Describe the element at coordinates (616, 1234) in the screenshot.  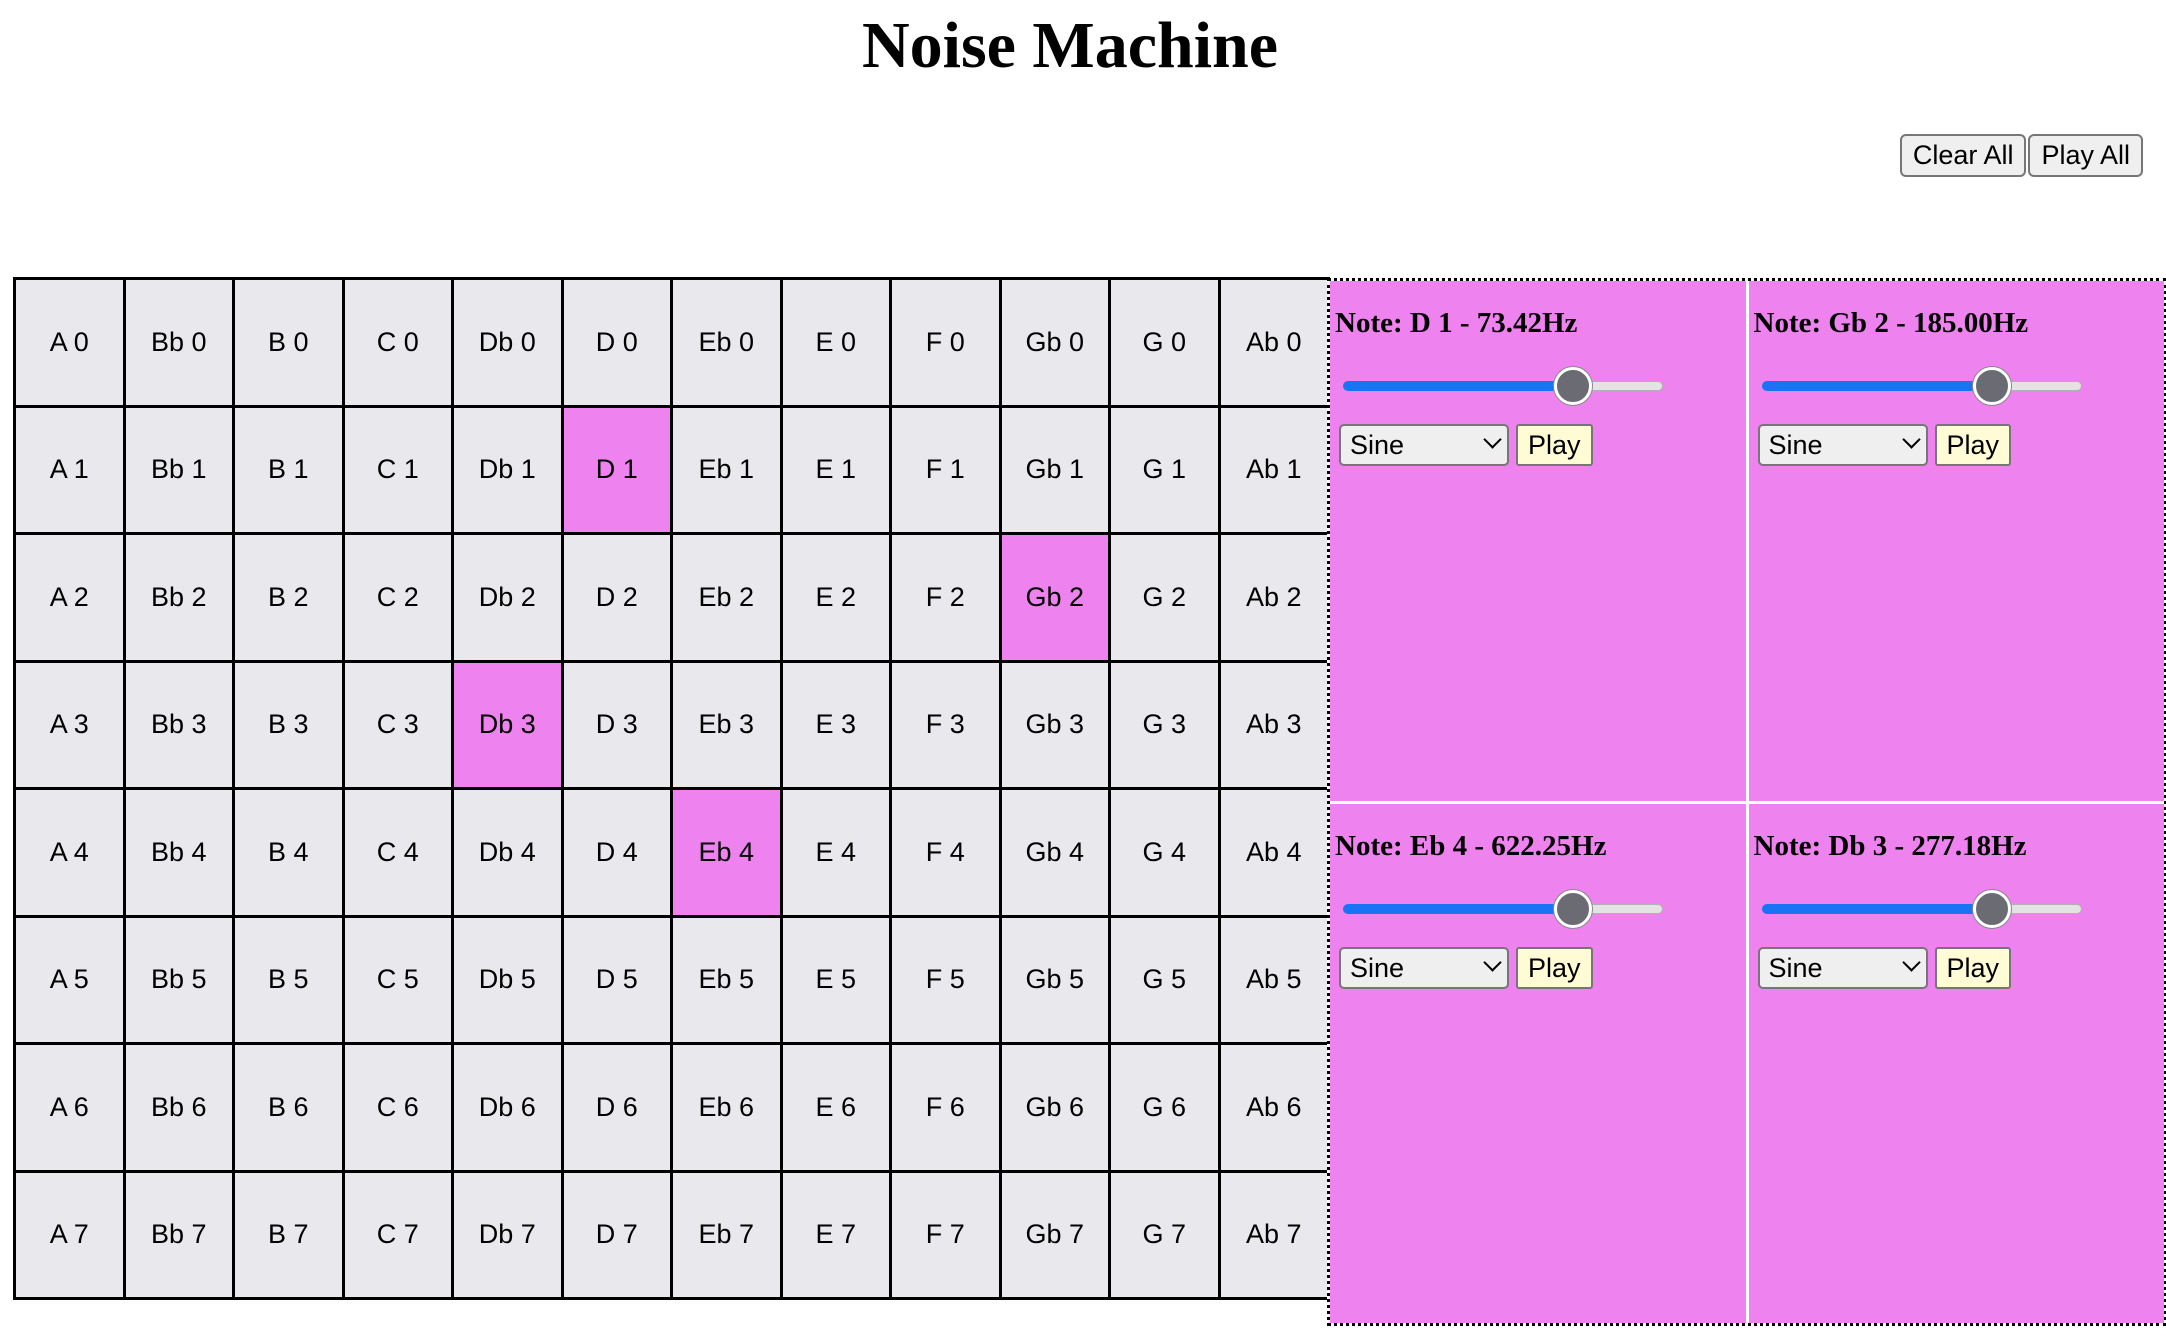
I see `note-cell: D 7` at that location.